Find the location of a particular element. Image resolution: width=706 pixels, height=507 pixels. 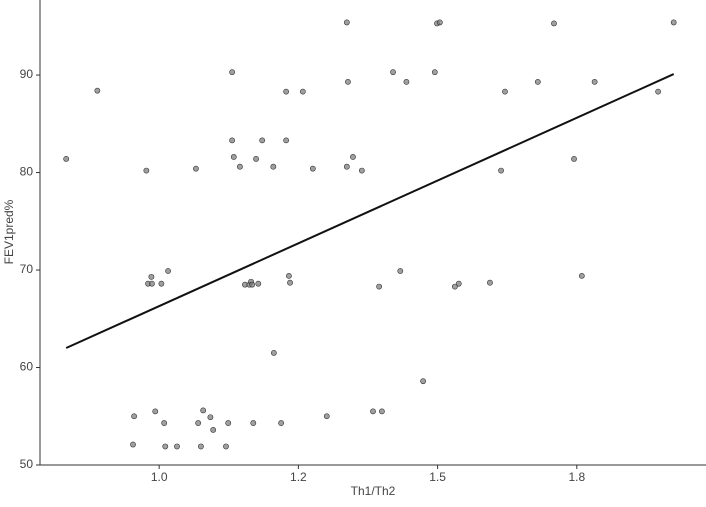

x-tick-label: 1.8 is located at coordinates (576, 477).